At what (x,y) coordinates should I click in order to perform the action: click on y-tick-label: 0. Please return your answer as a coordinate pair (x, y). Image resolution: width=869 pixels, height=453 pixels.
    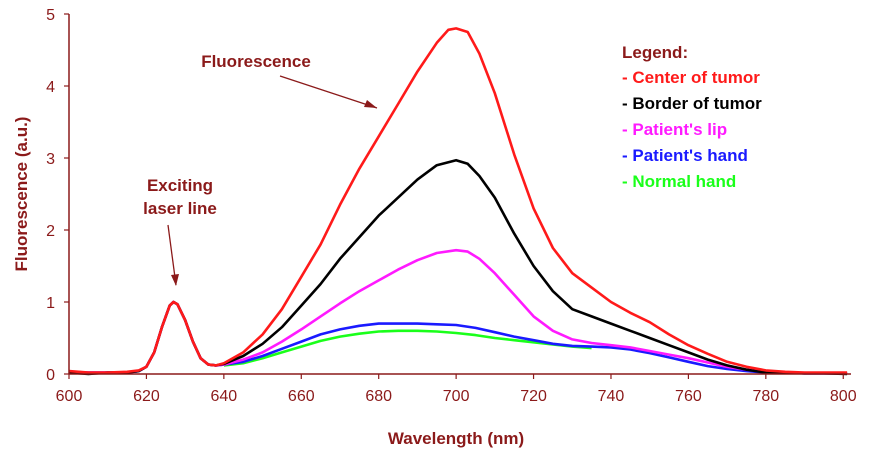
    Looking at the image, I should click on (50, 375).